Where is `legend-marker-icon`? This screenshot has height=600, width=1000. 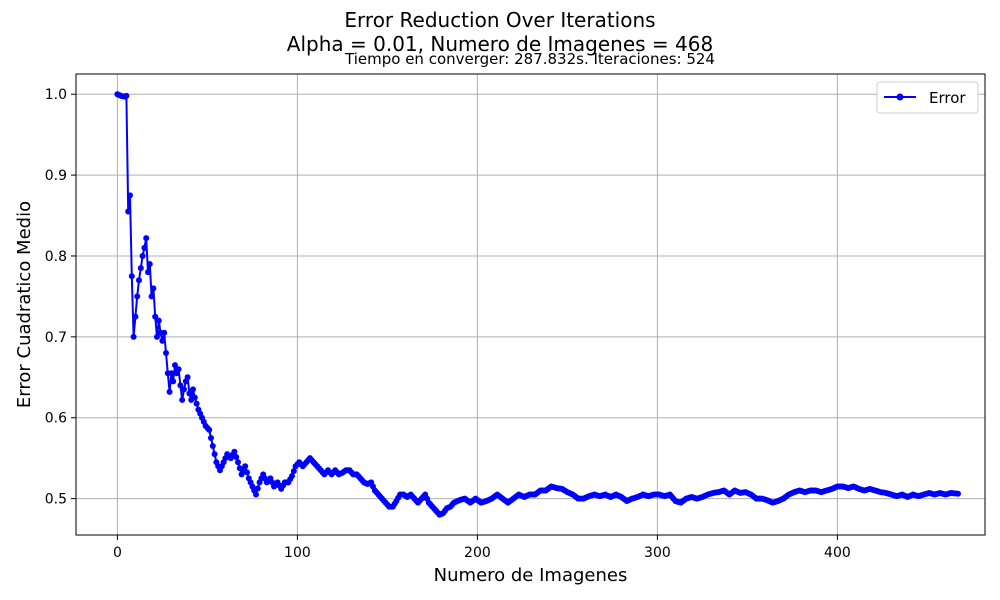 legend-marker-icon is located at coordinates (900, 97).